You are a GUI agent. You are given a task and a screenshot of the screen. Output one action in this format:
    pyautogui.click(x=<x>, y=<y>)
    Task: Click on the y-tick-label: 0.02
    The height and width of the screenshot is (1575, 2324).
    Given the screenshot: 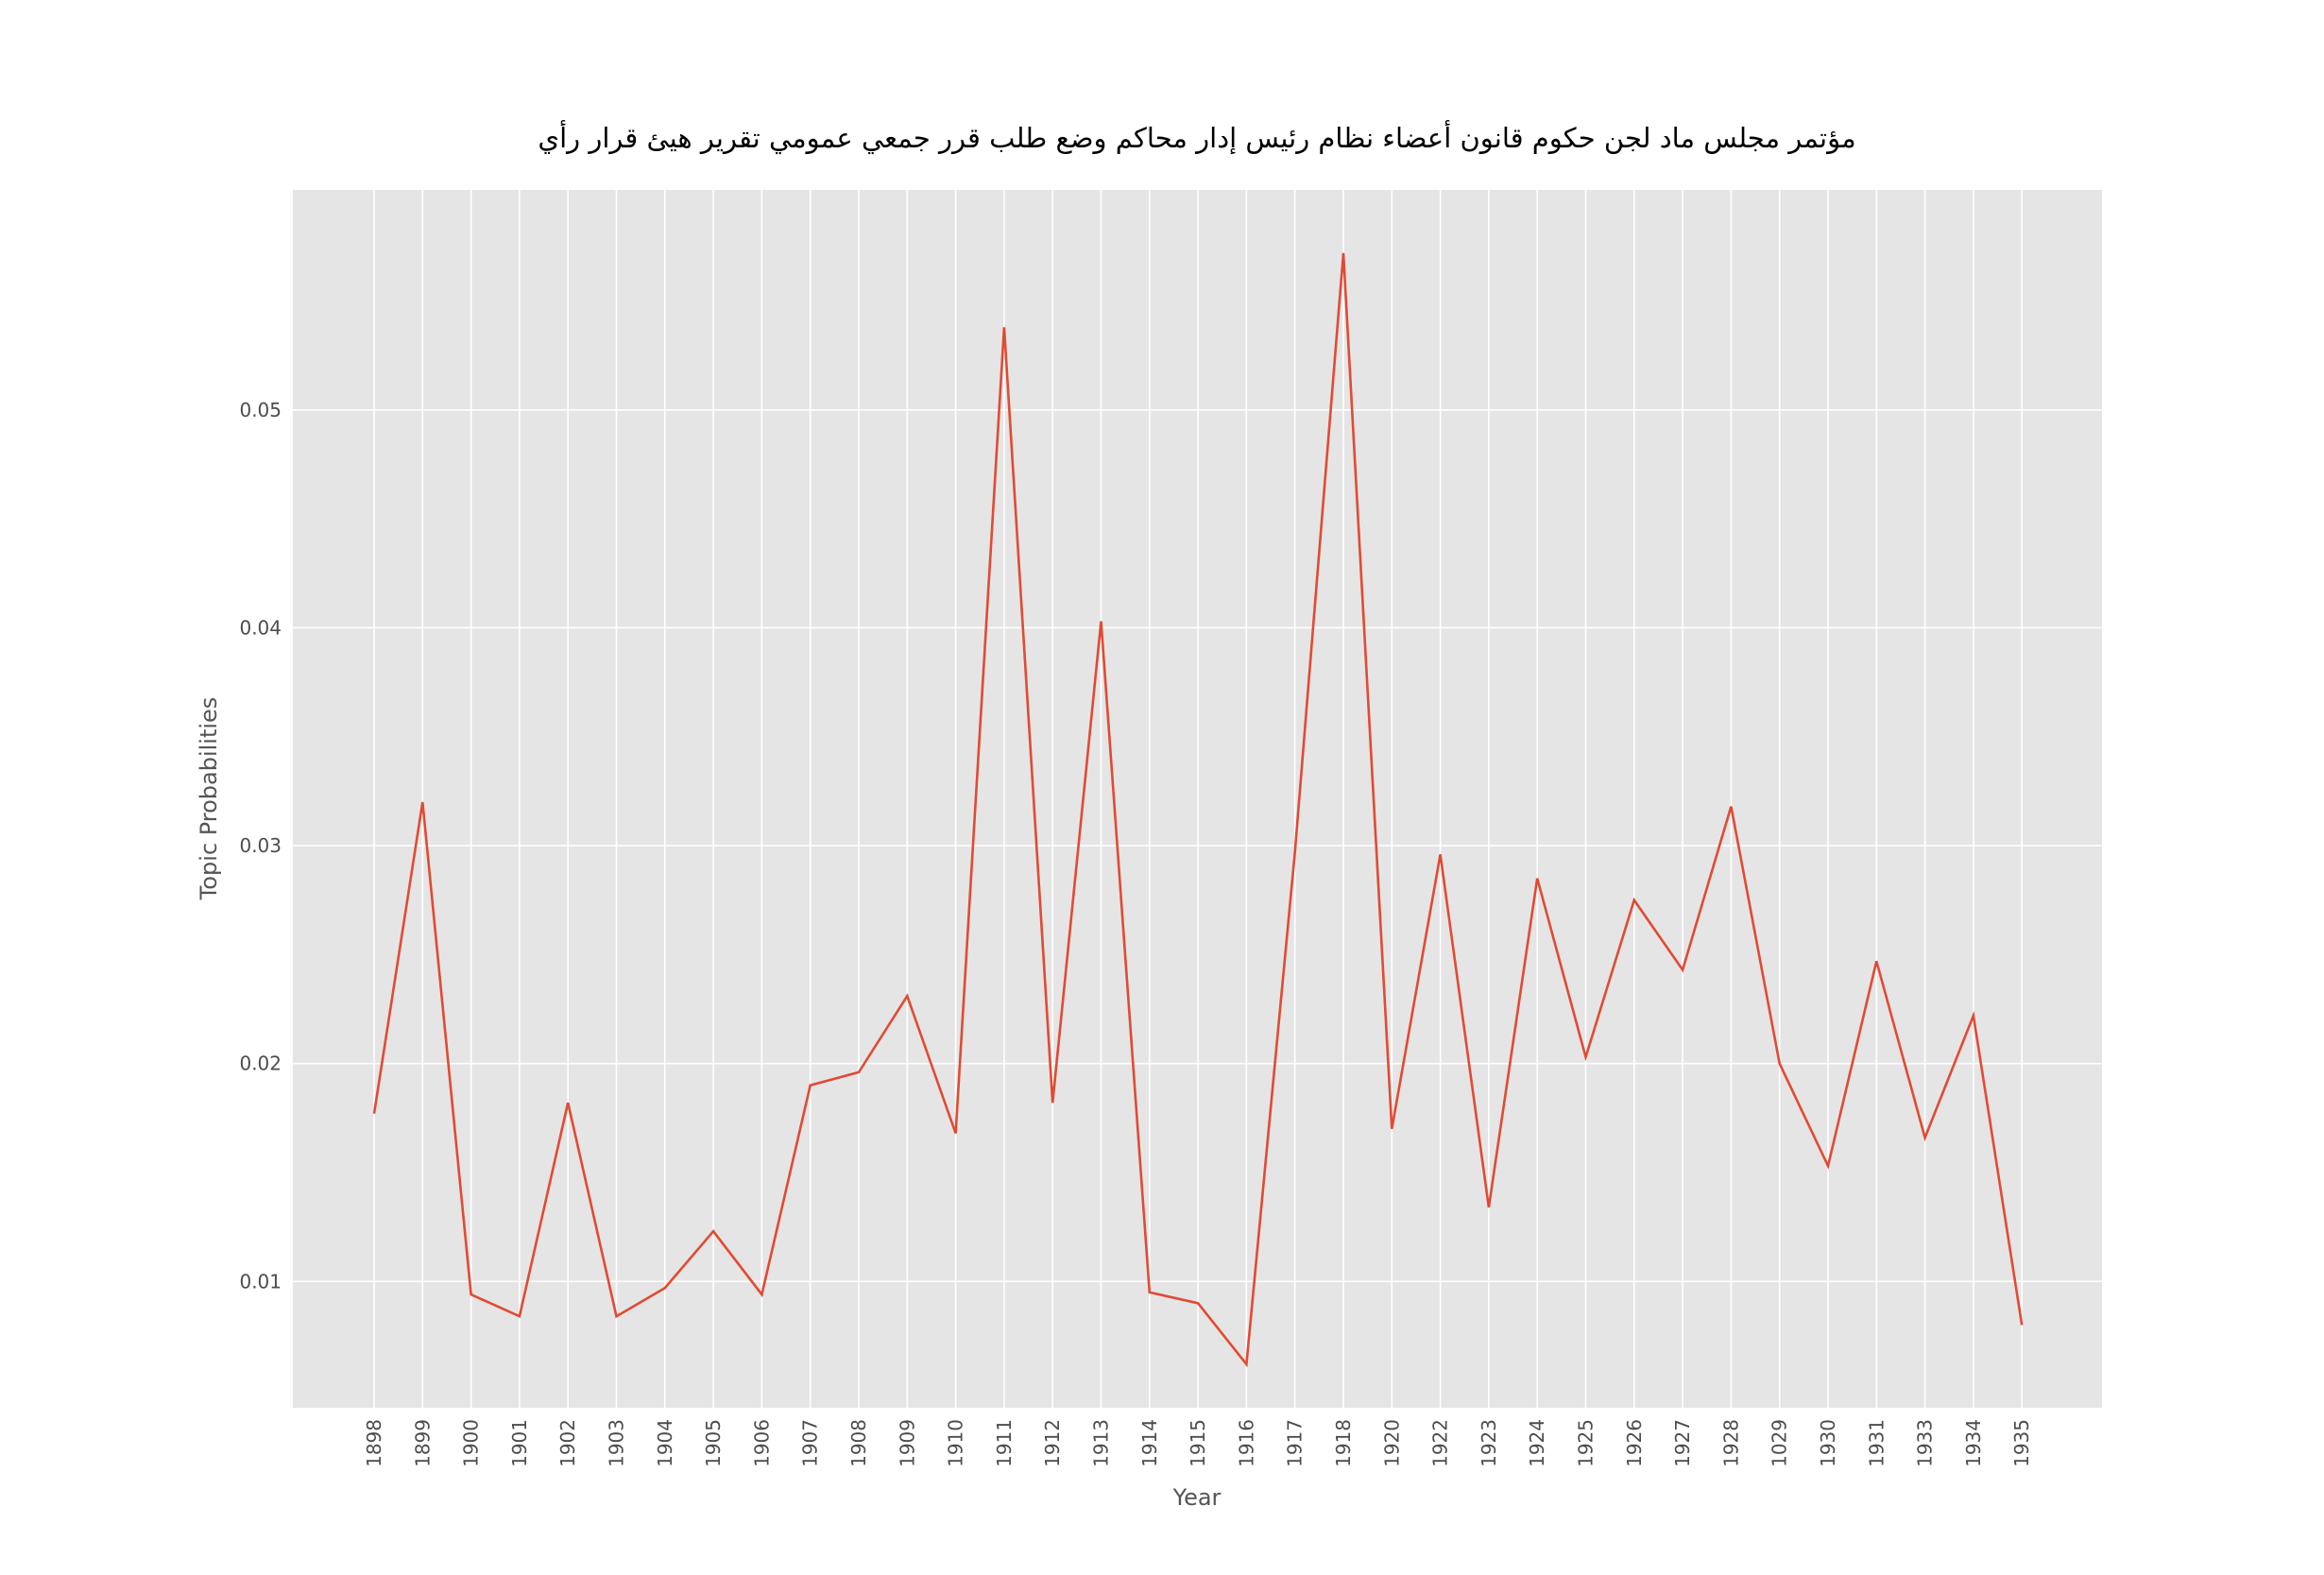 What is the action you would take?
    pyautogui.click(x=260, y=1064)
    